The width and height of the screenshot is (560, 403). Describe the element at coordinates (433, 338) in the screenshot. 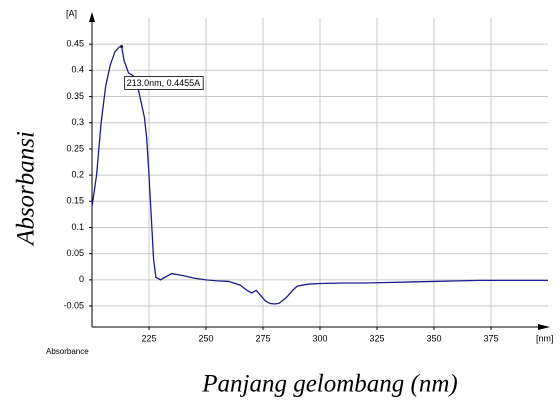

I see `x-tick-label: 350` at that location.